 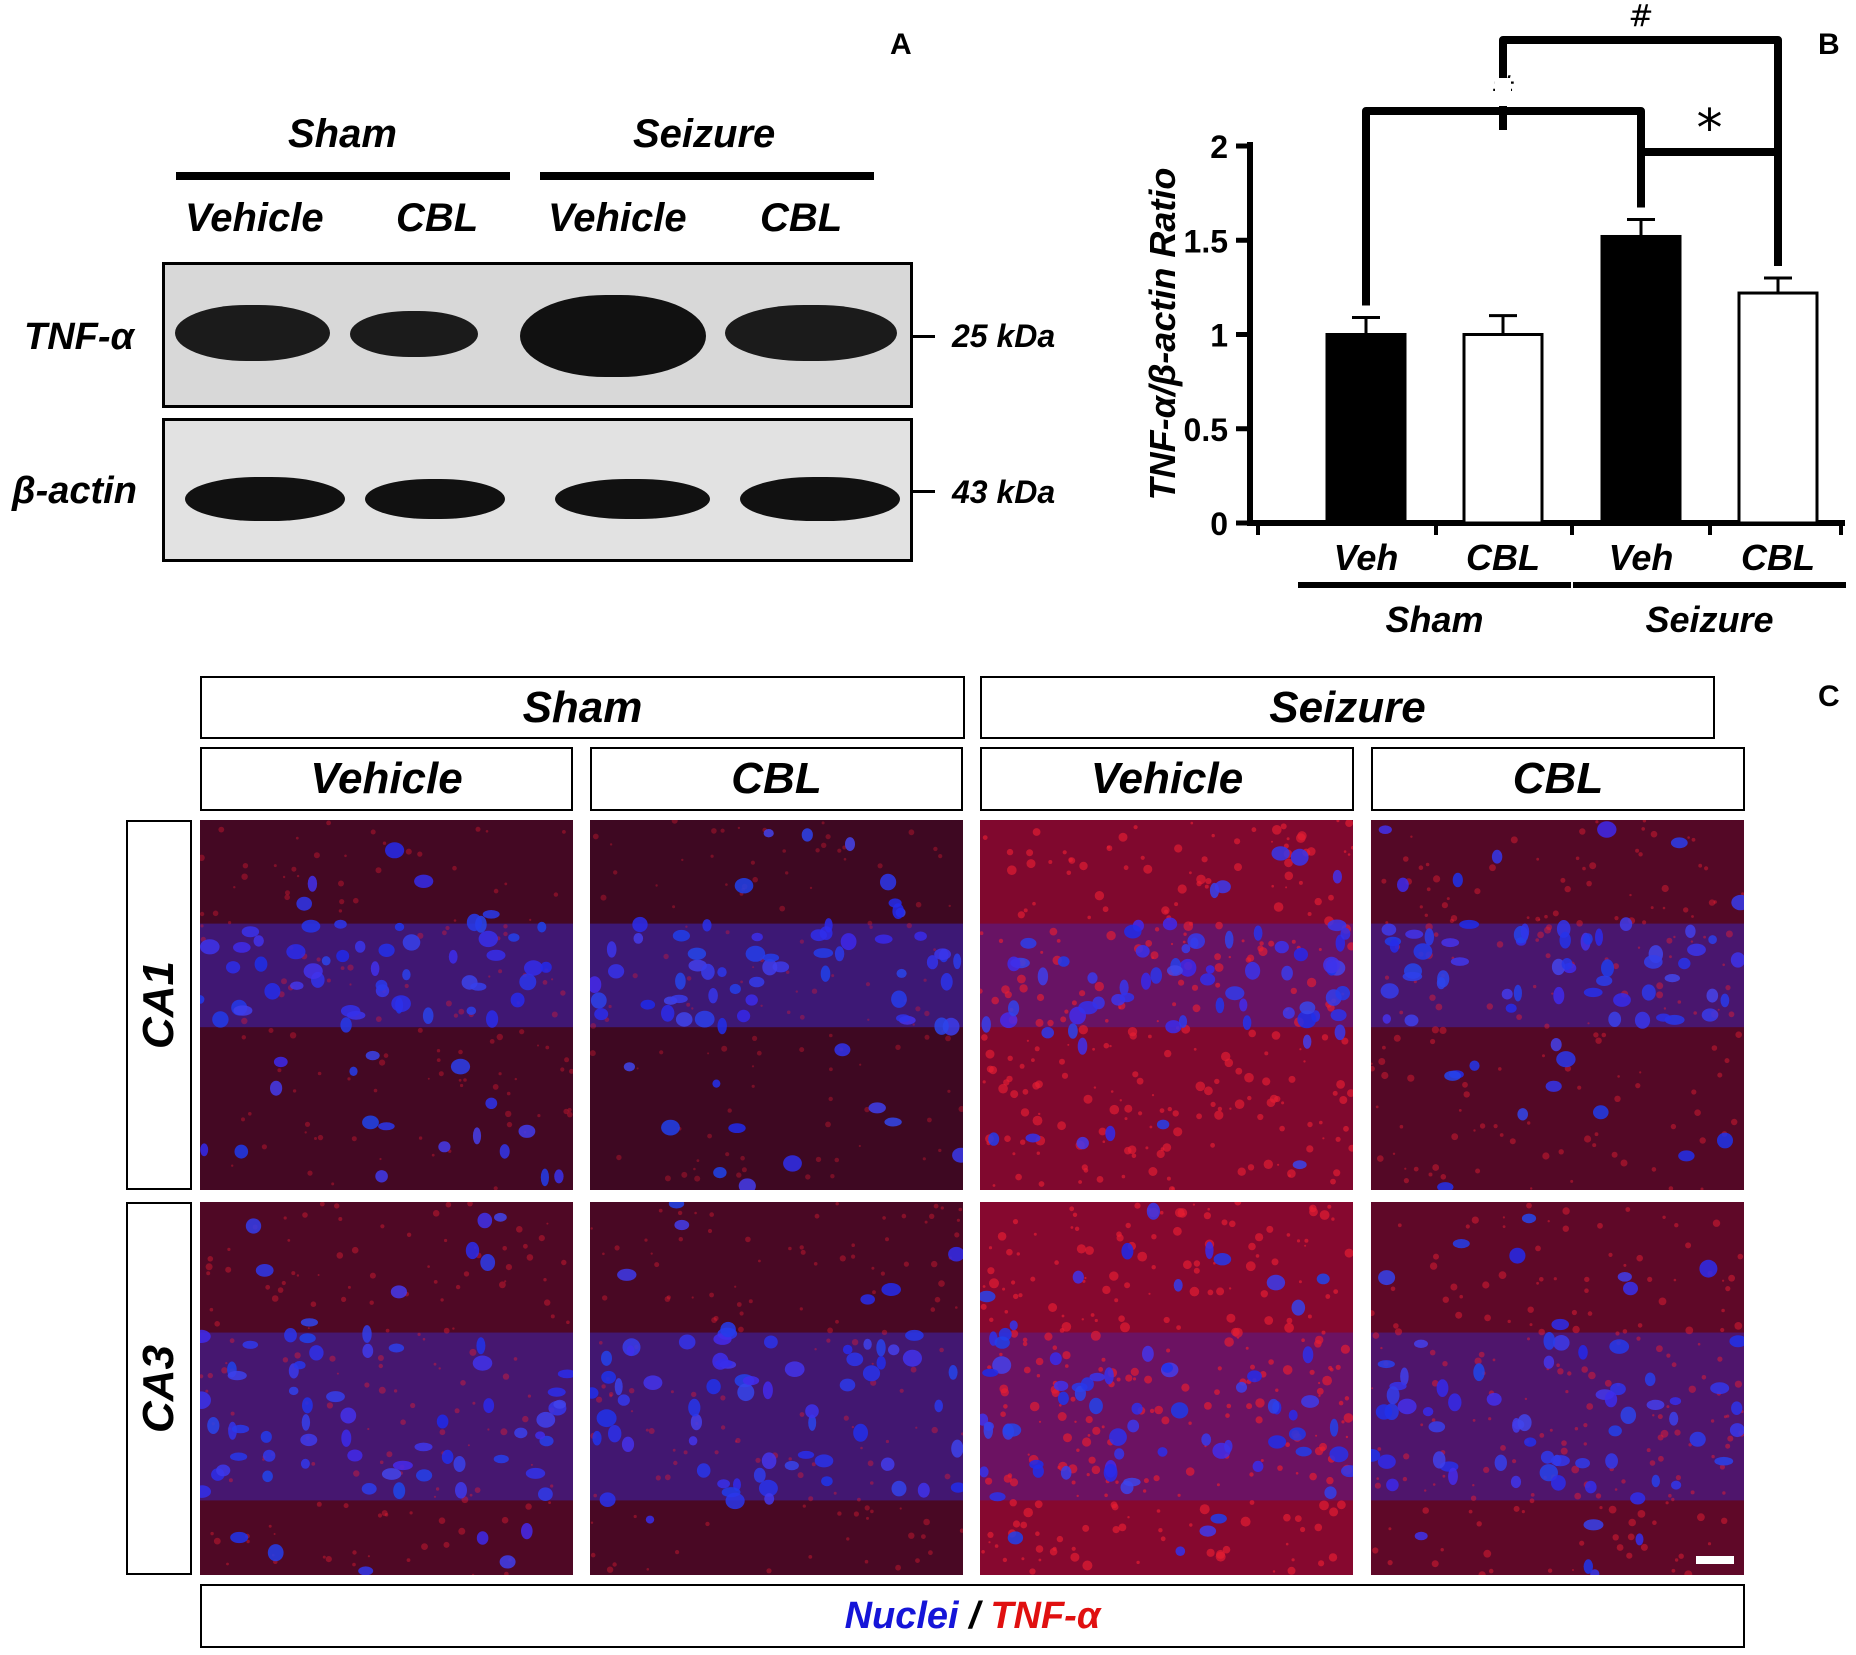 I want to click on panel-letter-c: C, so click(x=1829, y=696).